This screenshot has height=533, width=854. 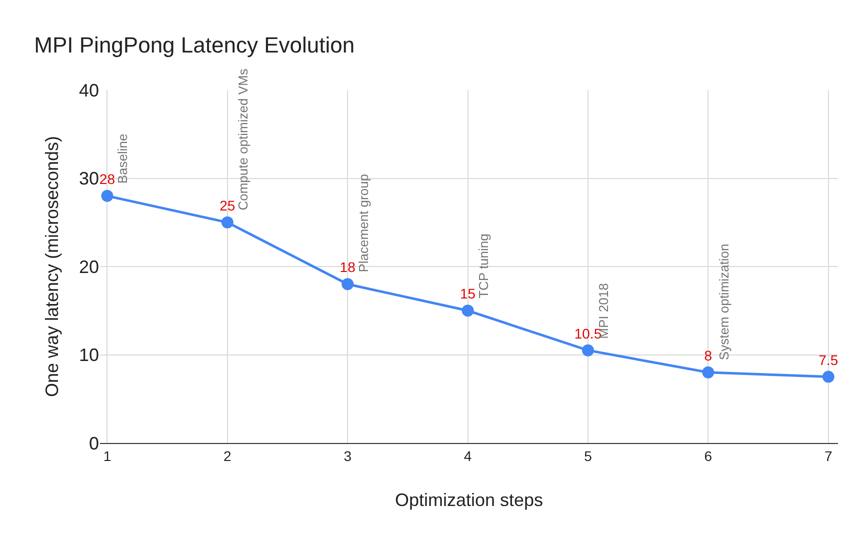 I want to click on chart-title: MPI PingPong Latency Evolution, so click(x=194, y=45).